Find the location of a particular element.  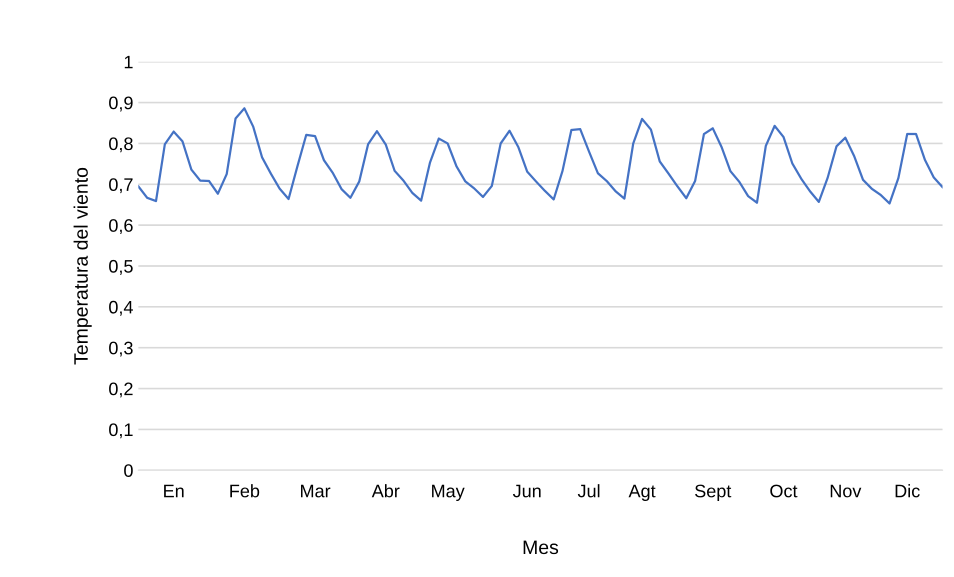

y-tick-label: 1 is located at coordinates (128, 62).